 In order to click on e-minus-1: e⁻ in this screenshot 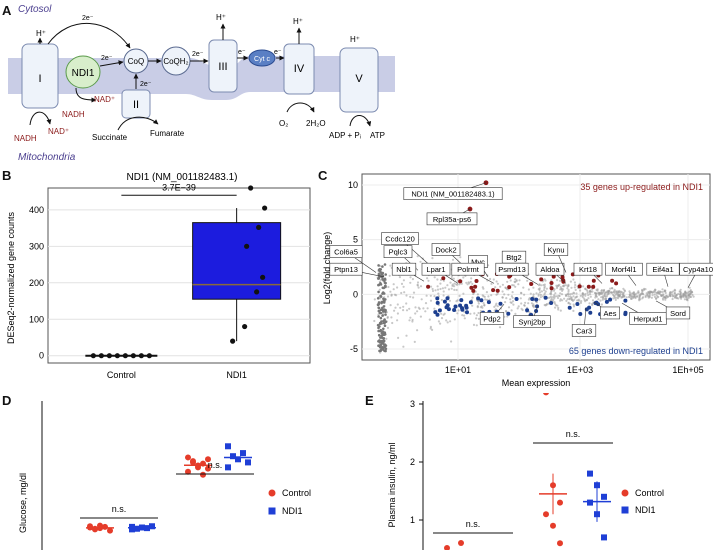, I will do `click(242, 52)`.